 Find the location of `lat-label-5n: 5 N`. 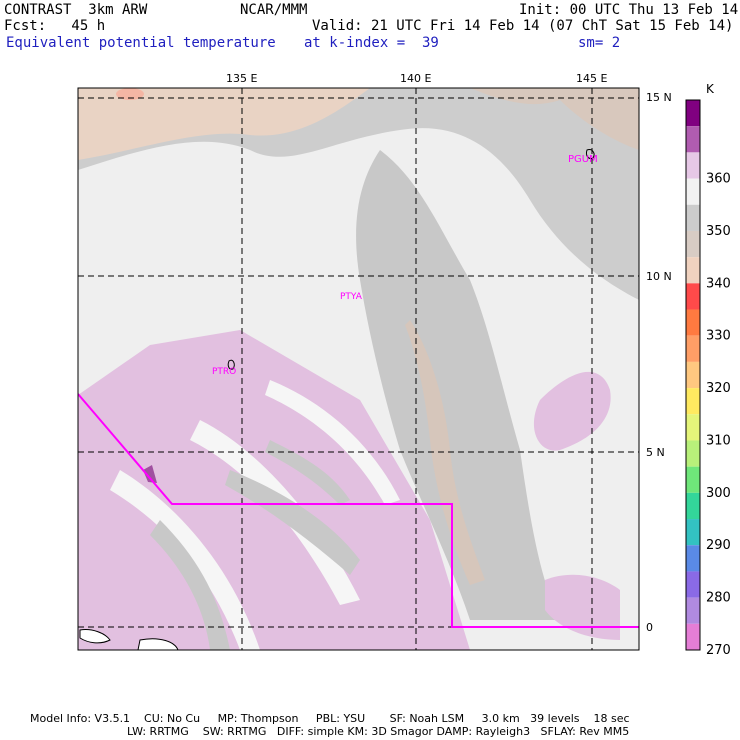

lat-label-5n: 5 N is located at coordinates (655, 452).